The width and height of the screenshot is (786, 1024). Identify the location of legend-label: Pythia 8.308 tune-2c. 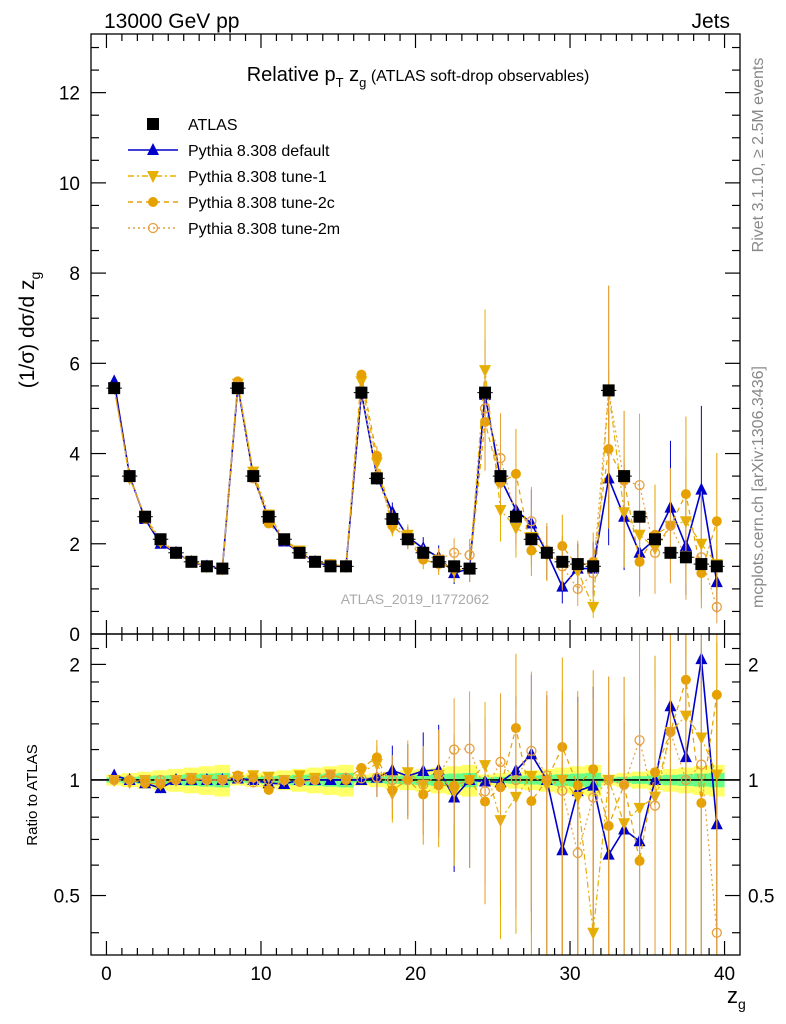
(261, 203).